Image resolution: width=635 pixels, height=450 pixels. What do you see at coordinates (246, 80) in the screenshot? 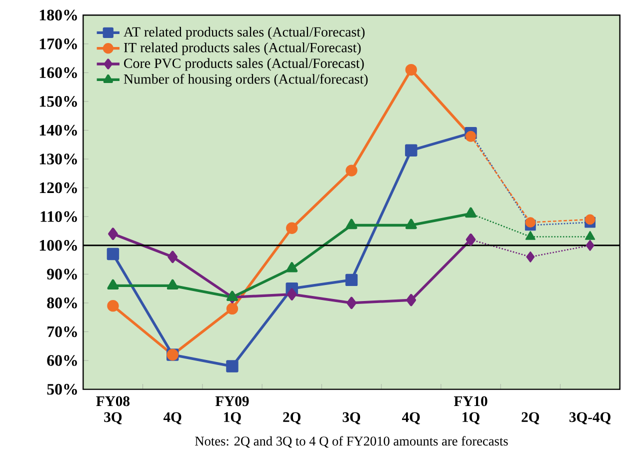
I see `legend-label: Number of housing orders (Actual/forecast)` at bounding box center [246, 80].